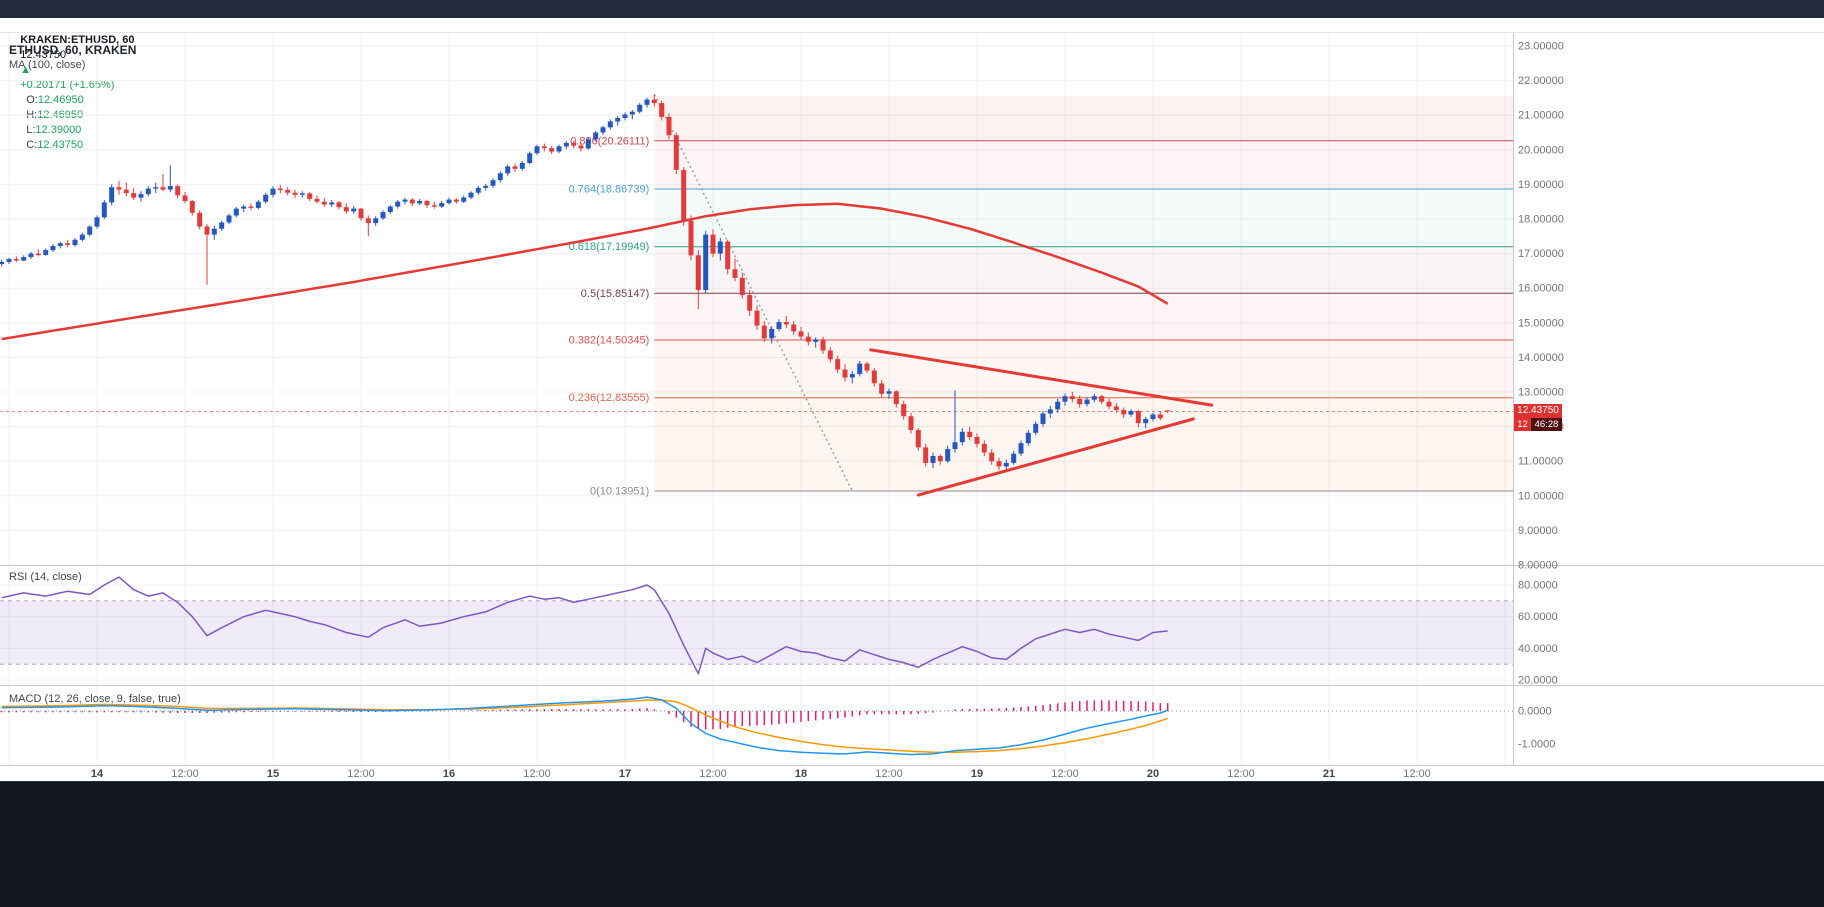  I want to click on countdown-badge: 12 46:28, so click(1538, 424).